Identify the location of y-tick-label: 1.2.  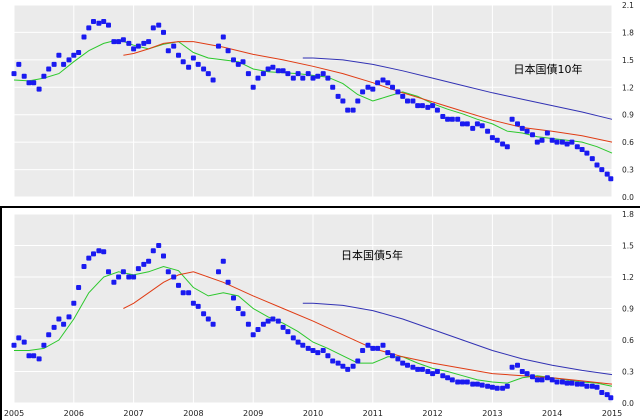
(628, 87).